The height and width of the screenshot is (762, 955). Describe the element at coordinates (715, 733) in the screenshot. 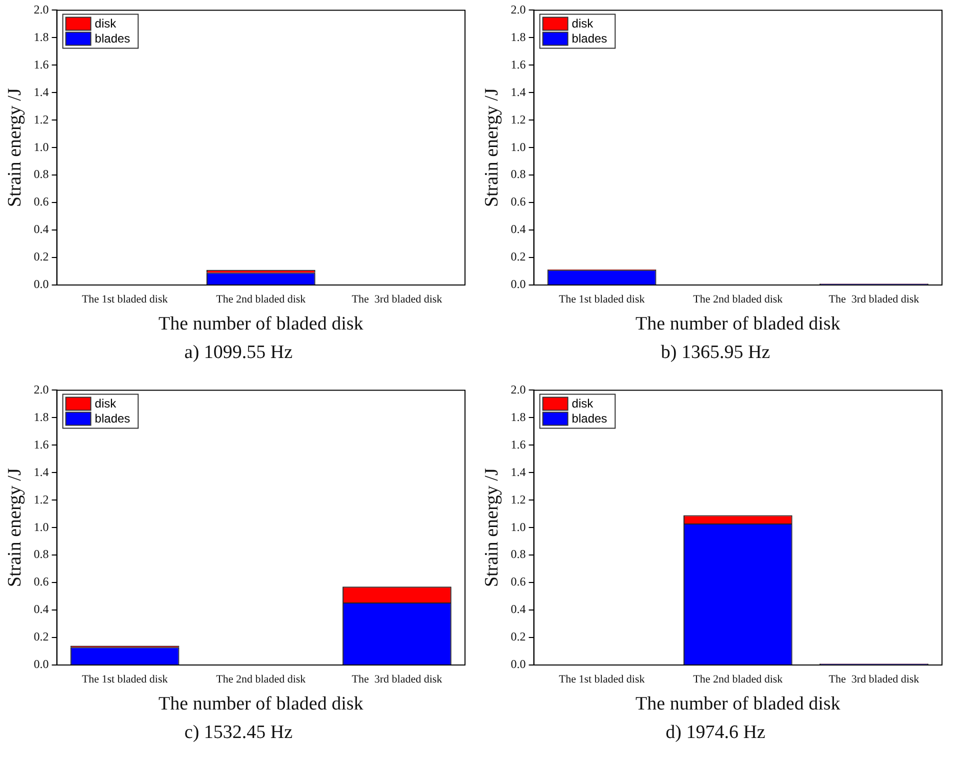

I see `text: d) 1974.6 Hz` at that location.